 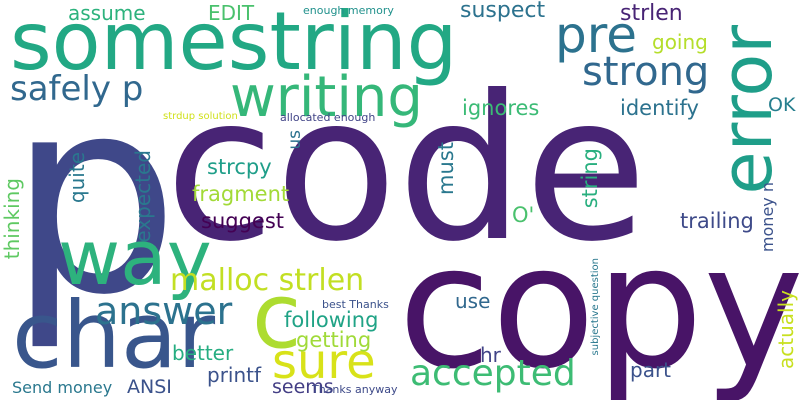 What do you see at coordinates (331, 320) in the screenshot?
I see `word-following: following` at bounding box center [331, 320].